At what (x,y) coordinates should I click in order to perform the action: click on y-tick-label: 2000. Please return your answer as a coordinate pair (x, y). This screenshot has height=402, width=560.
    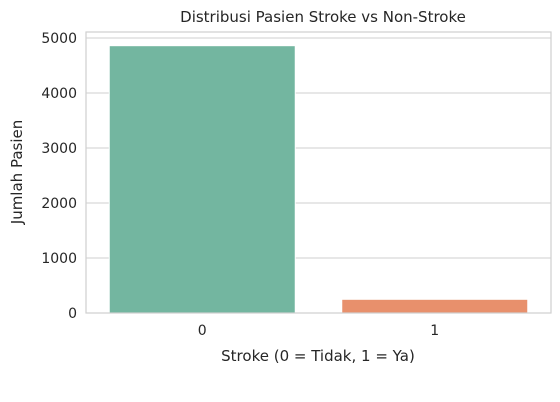
    Looking at the image, I should click on (59, 204).